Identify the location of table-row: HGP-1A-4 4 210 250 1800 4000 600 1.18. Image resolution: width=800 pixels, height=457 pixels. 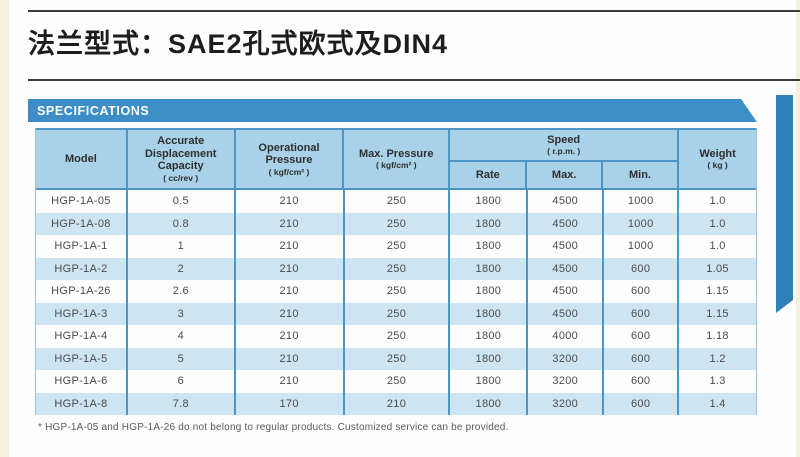
(396, 336).